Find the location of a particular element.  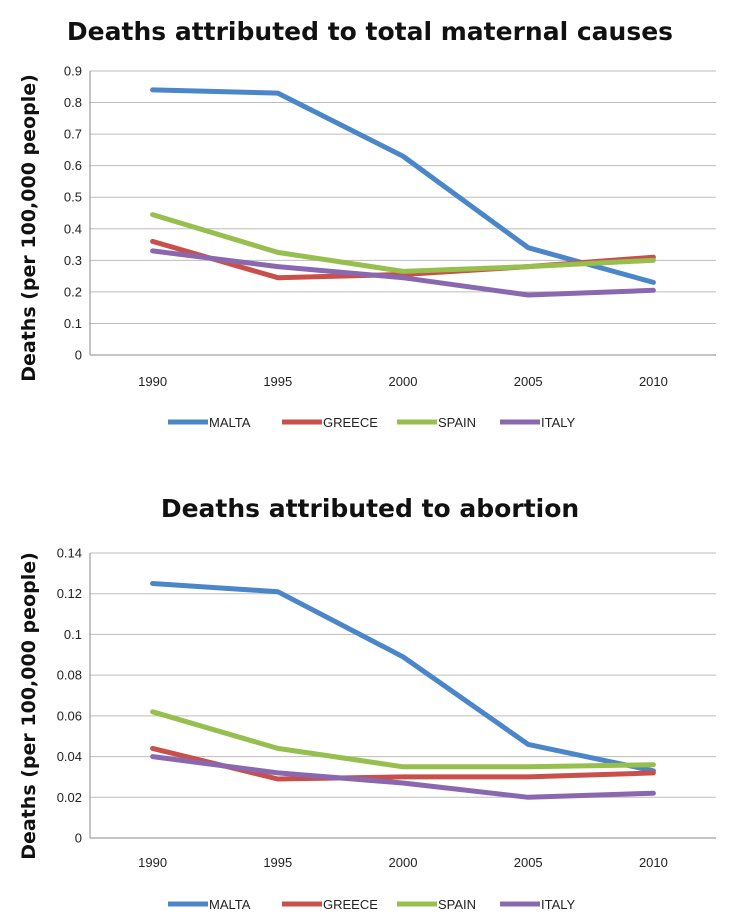

y-tick-label: 0.6 is located at coordinates (73, 165).